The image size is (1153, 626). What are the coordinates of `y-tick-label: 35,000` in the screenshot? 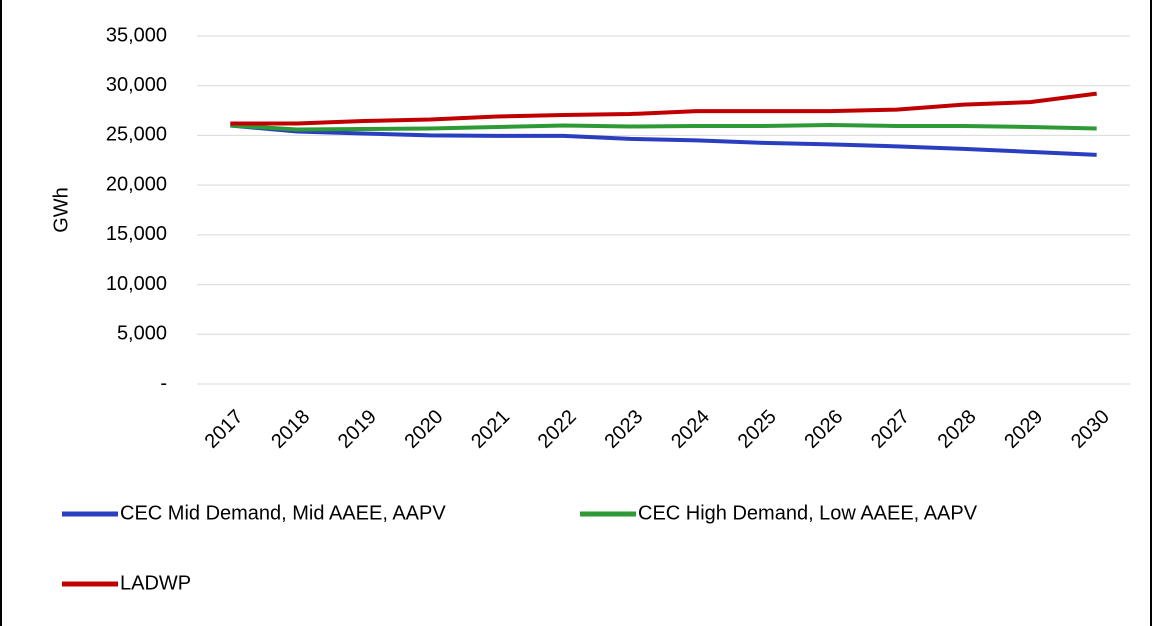 It's located at (136, 35).